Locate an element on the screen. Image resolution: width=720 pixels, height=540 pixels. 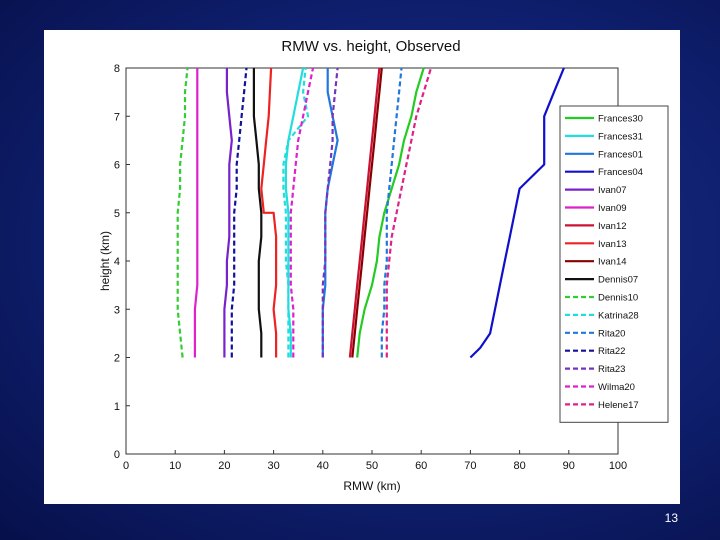
legend-label-frances01: Frances01 is located at coordinates (620, 154).